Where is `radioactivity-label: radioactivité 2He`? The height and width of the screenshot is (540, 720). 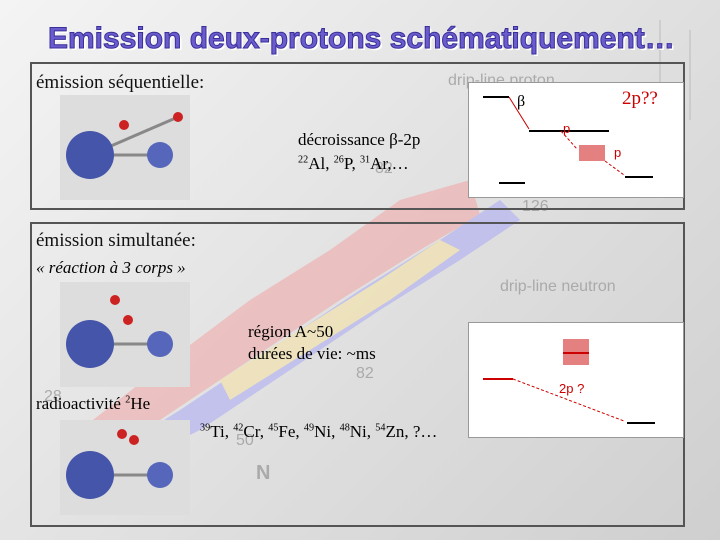 radioactivity-label: radioactivité 2He is located at coordinates (93, 404).